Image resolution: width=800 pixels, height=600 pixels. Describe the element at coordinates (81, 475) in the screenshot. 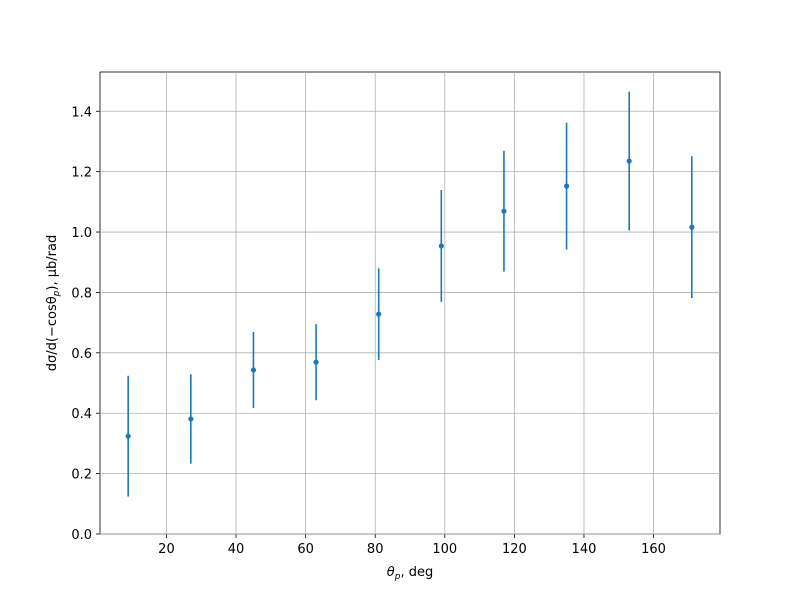

I see `y-tick-label: 0.2` at that location.